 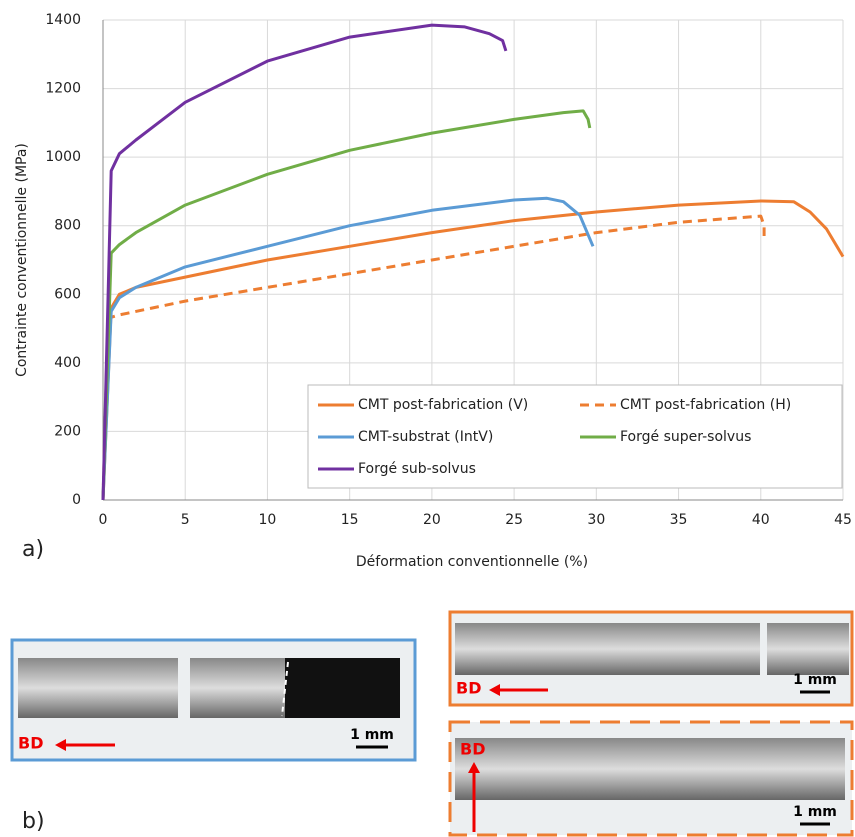 I want to click on x-tick-label: 10, so click(x=268, y=520).